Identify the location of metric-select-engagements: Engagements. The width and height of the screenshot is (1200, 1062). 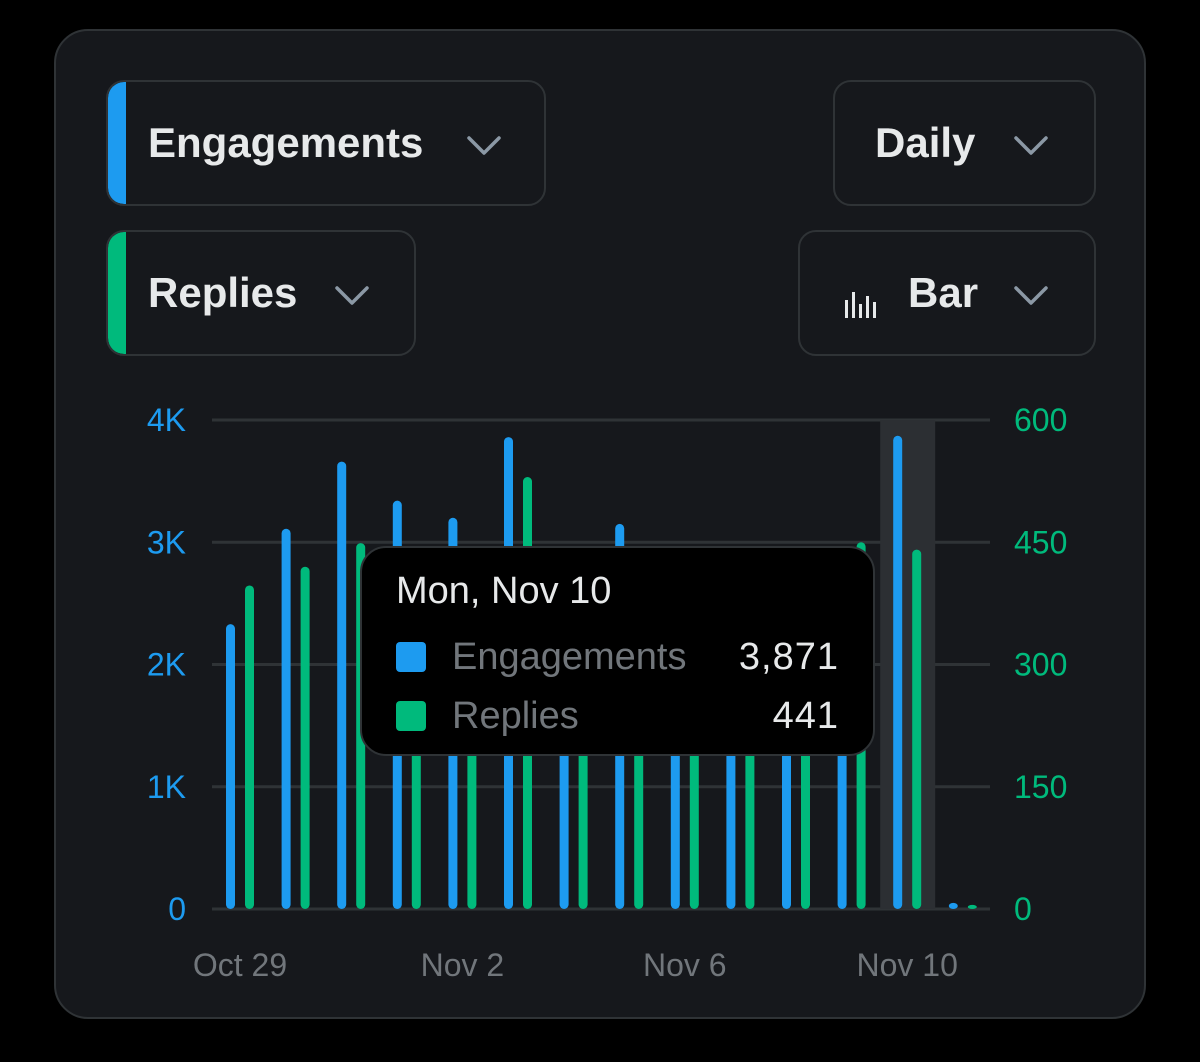
(326, 143).